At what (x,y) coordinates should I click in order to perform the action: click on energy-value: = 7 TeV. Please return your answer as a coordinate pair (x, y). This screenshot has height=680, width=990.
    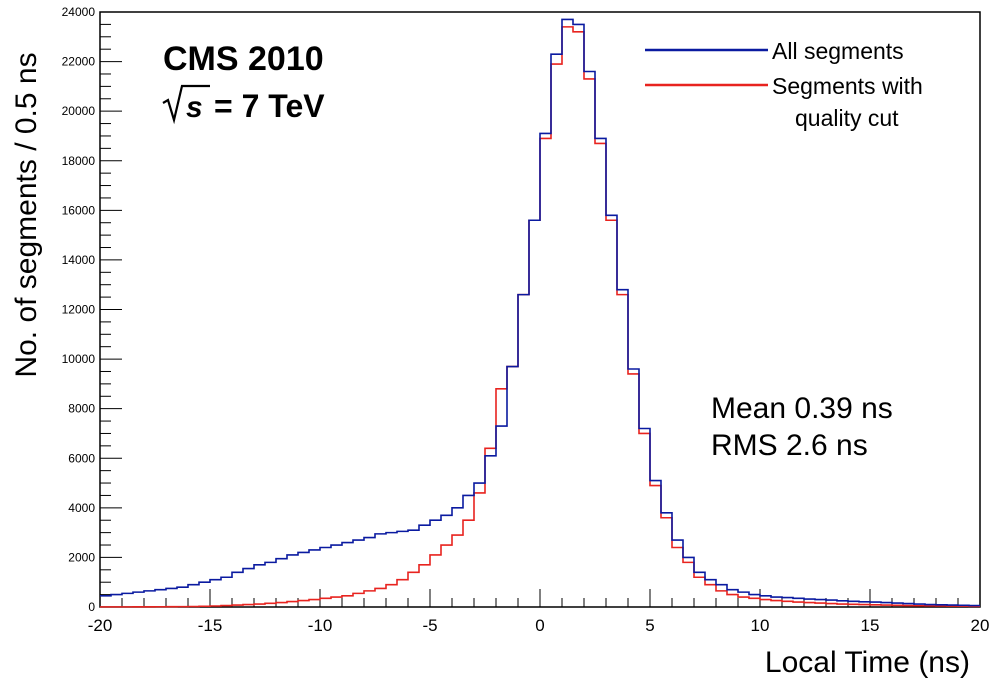
    Looking at the image, I should click on (269, 106).